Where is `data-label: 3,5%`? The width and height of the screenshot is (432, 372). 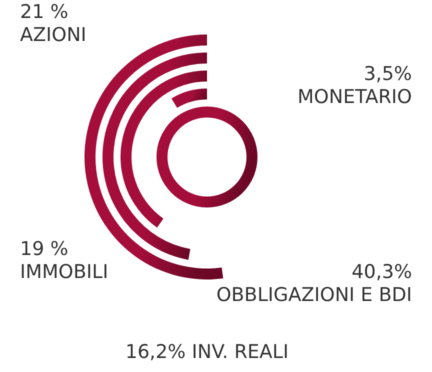
data-label: 3,5% is located at coordinates (388, 74).